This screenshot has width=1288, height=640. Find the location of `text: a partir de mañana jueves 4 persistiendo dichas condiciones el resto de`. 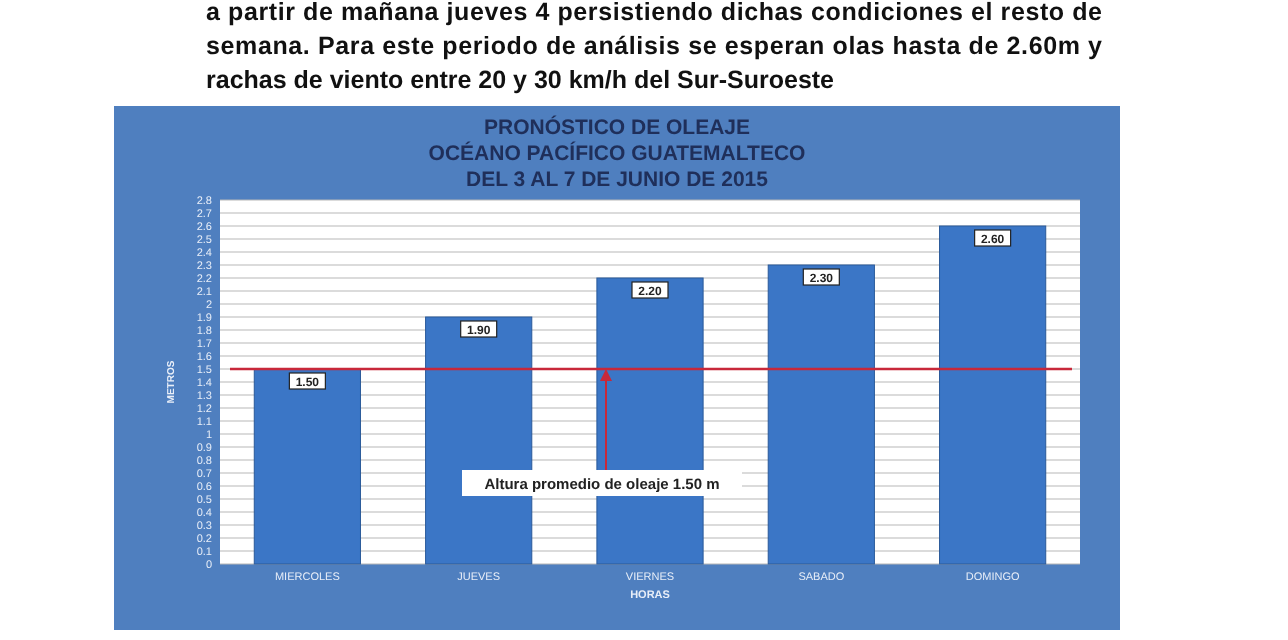

text: a partir de mañana jueves 4 persistiendo dichas condiciones el resto de is located at coordinates (654, 13).